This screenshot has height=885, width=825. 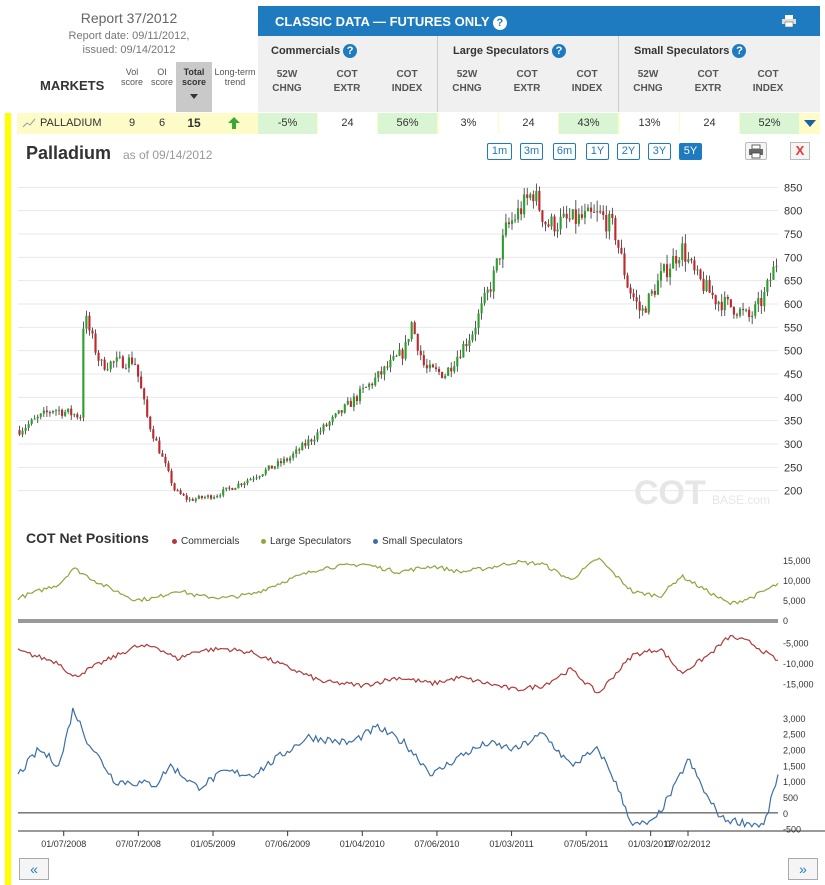 What do you see at coordinates (810, 123) in the screenshot?
I see `expand-row-button` at bounding box center [810, 123].